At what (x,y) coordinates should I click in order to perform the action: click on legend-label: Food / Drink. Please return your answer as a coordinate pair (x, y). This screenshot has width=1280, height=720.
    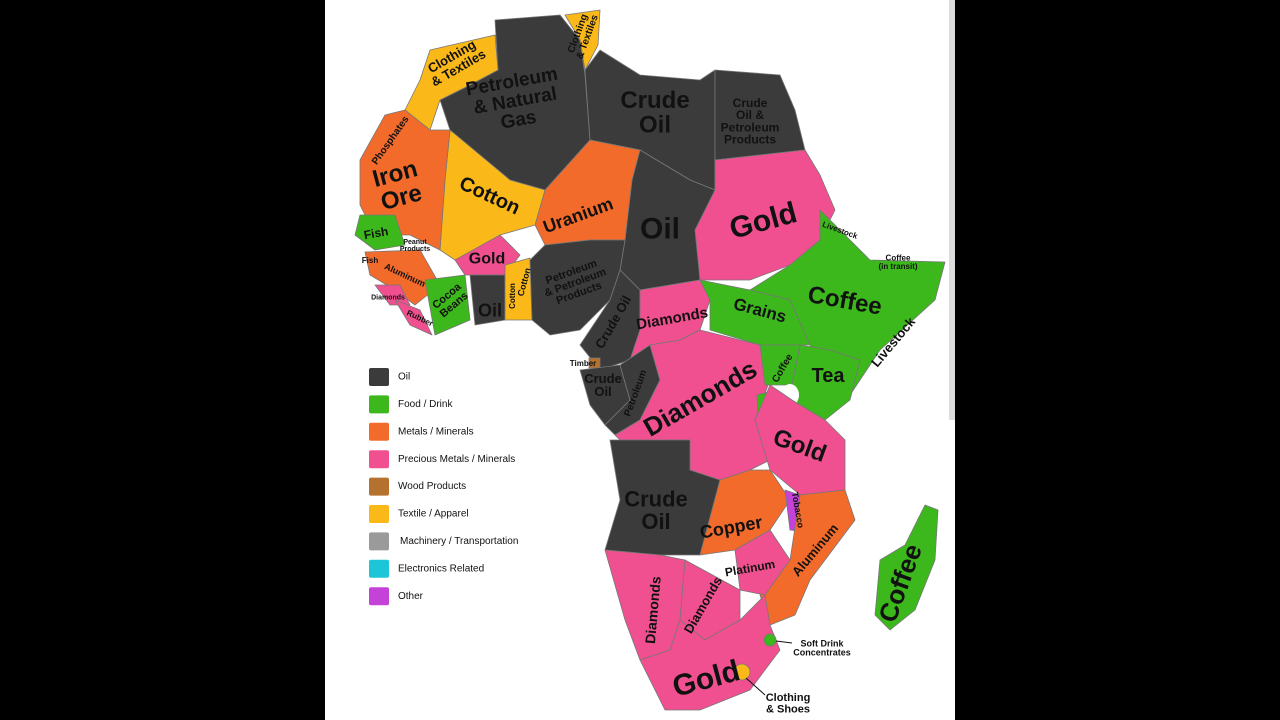
    Looking at the image, I should click on (425, 404).